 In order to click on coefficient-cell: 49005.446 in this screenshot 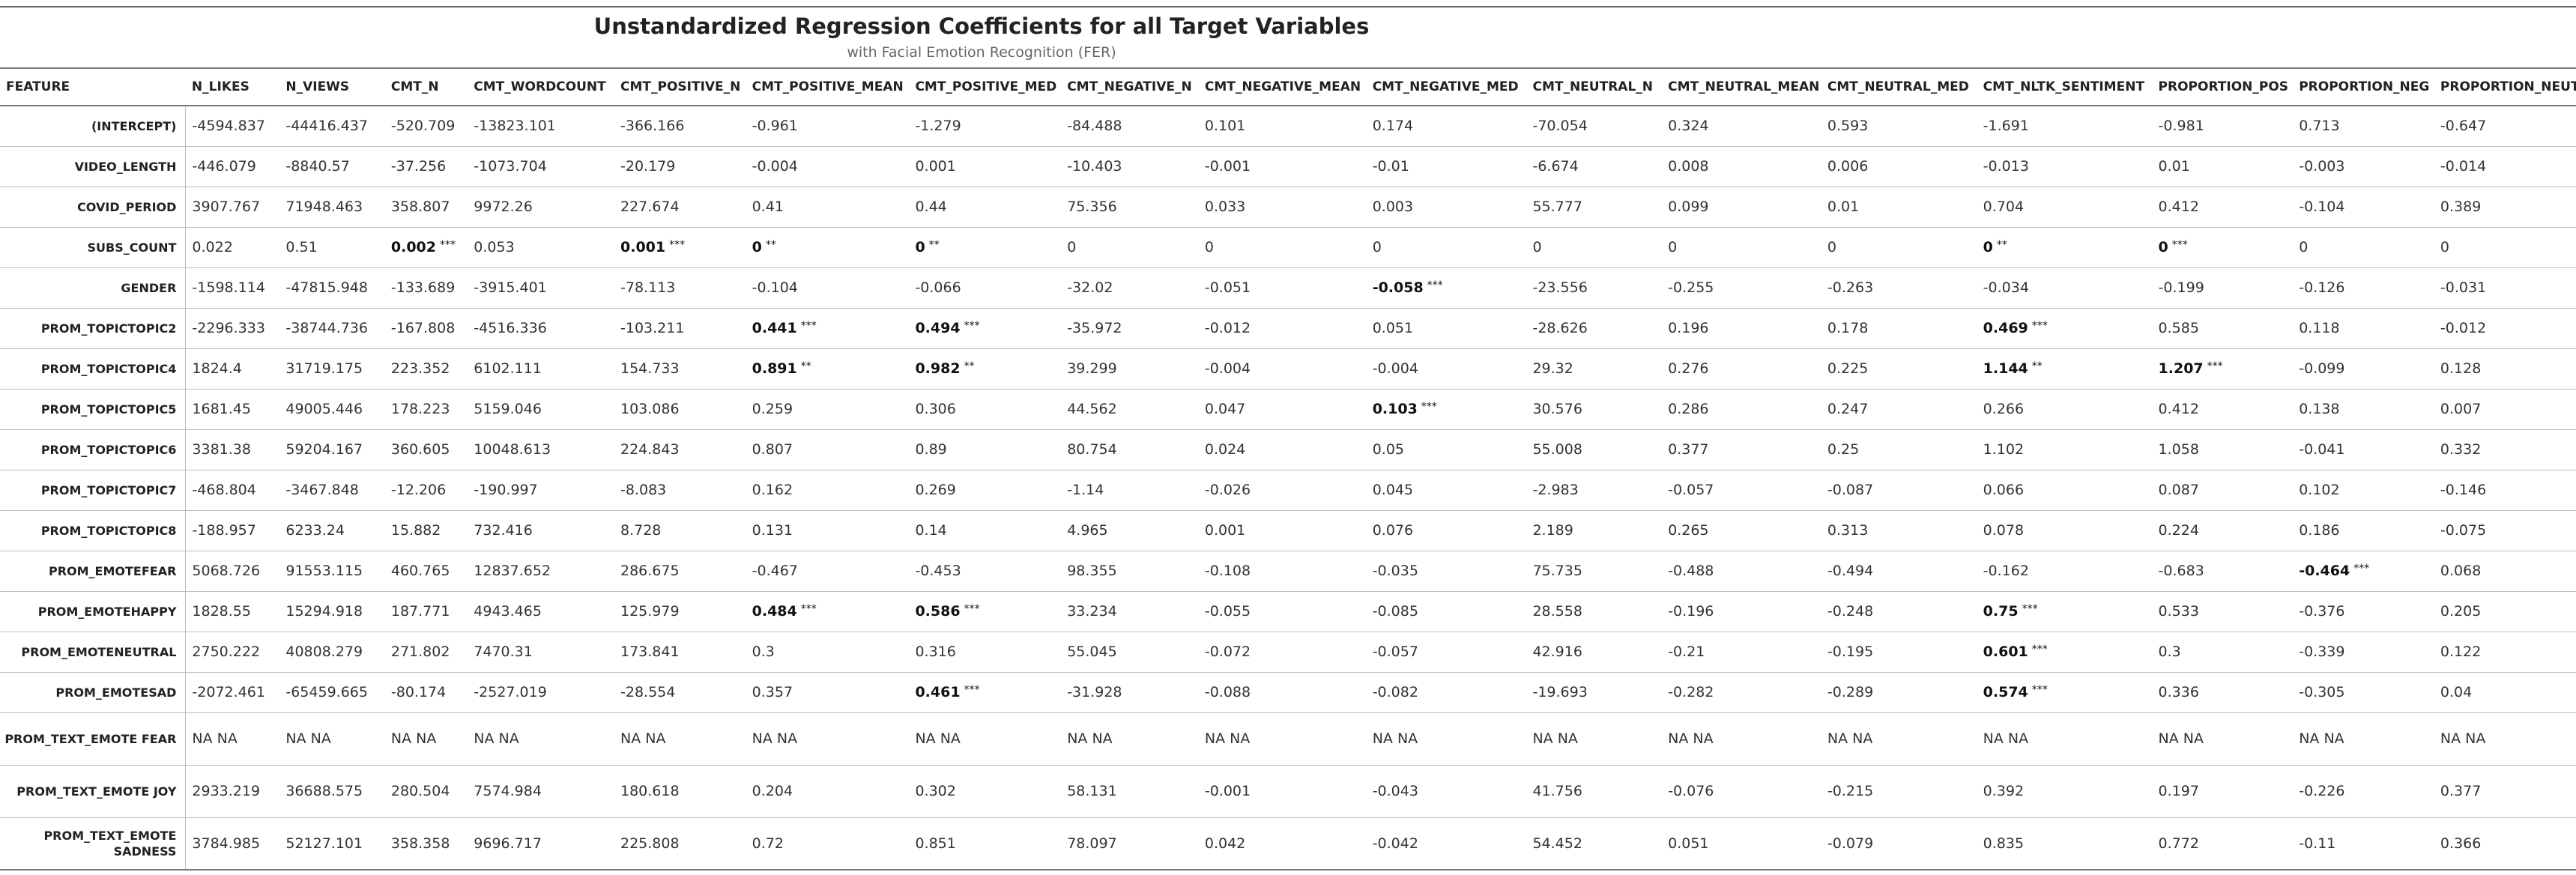, I will do `click(332, 410)`.